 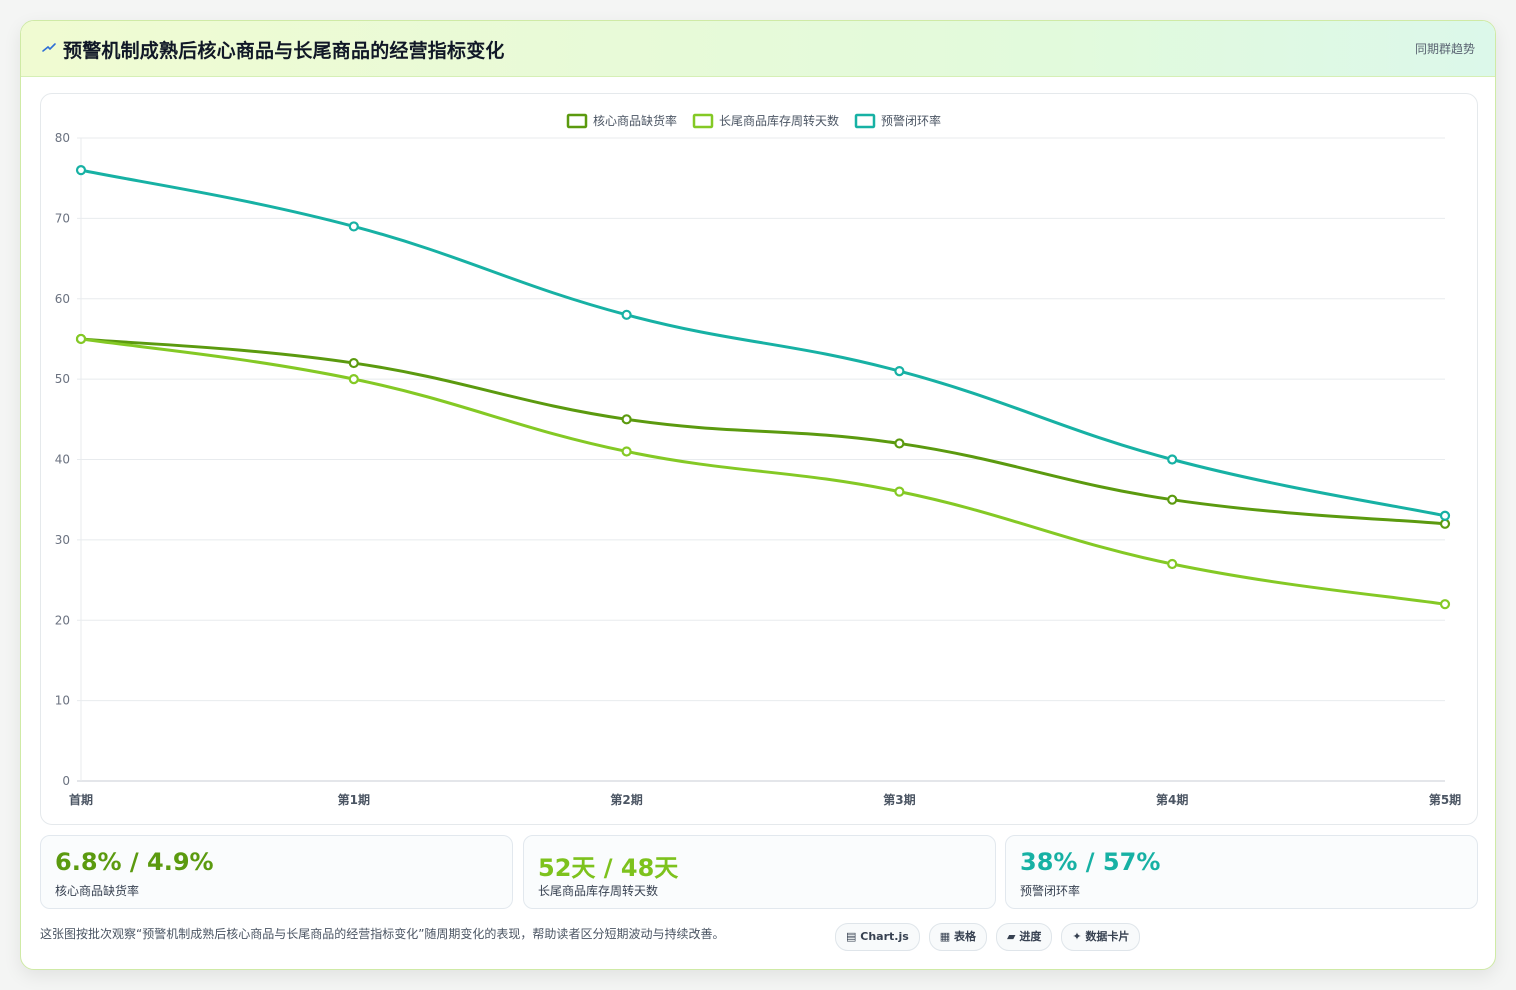 What do you see at coordinates (354, 799) in the screenshot?
I see `x-tick-label: 第1期` at bounding box center [354, 799].